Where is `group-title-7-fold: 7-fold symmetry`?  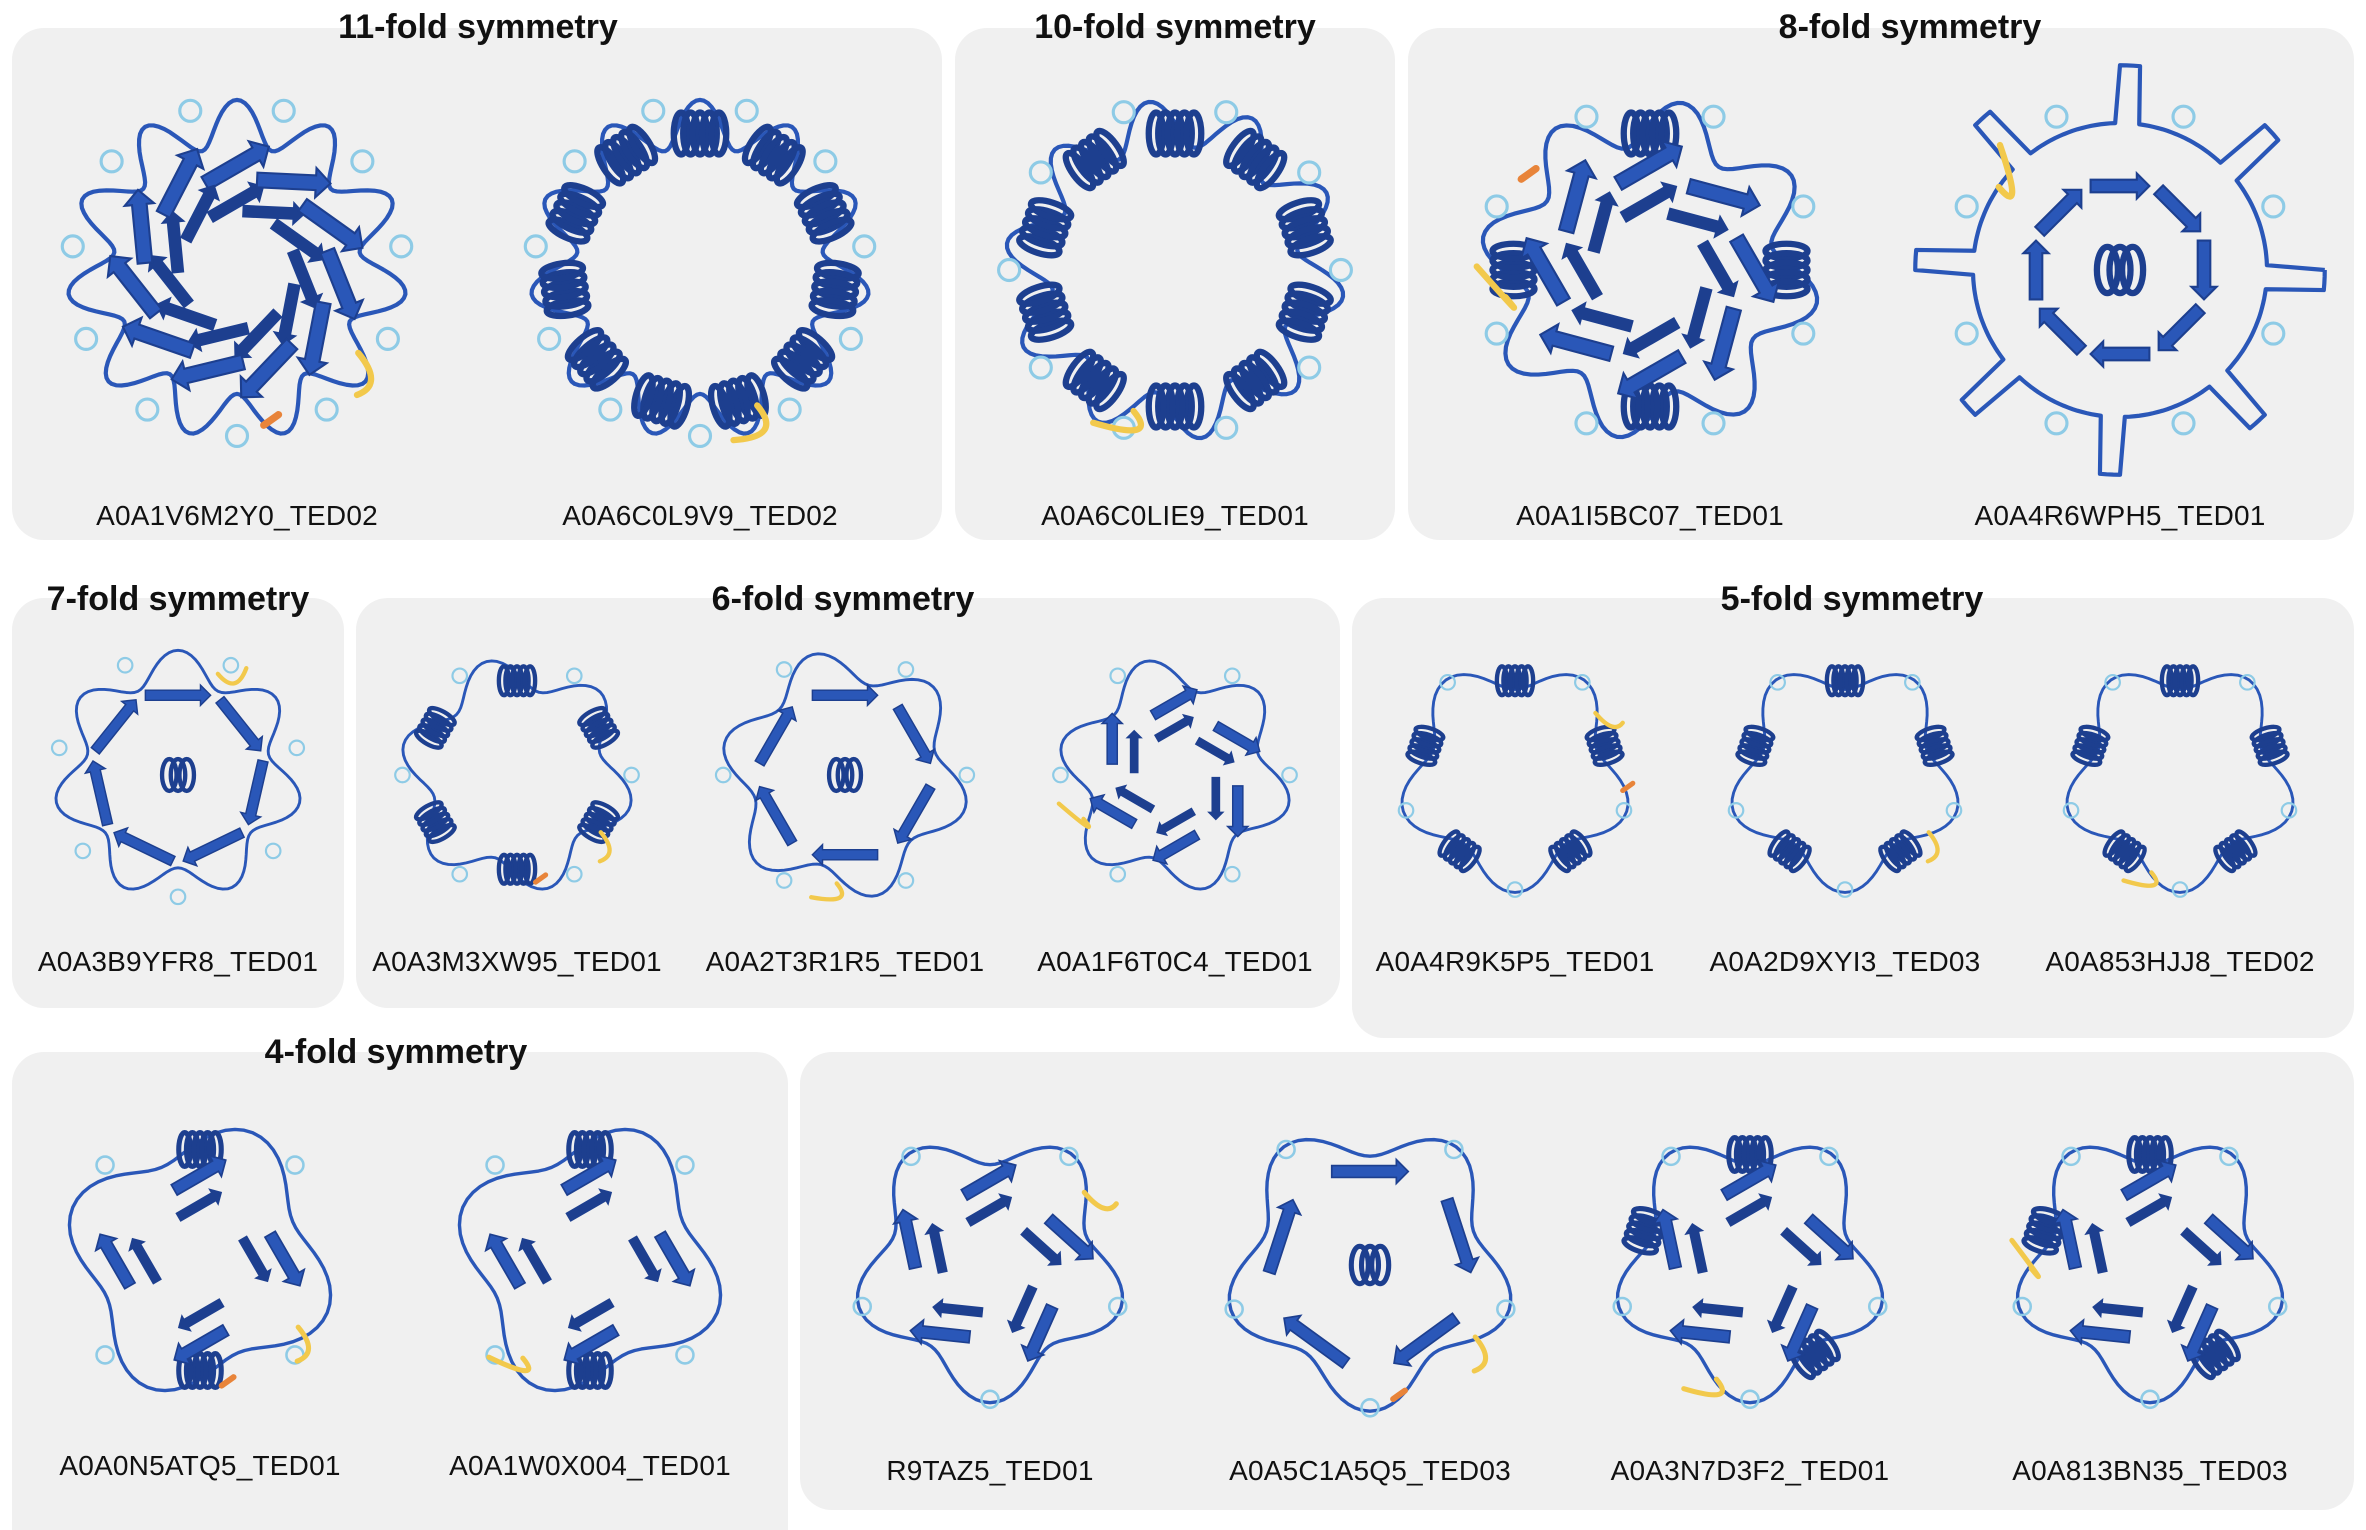
group-title-7-fold: 7-fold symmetry is located at coordinates (178, 599).